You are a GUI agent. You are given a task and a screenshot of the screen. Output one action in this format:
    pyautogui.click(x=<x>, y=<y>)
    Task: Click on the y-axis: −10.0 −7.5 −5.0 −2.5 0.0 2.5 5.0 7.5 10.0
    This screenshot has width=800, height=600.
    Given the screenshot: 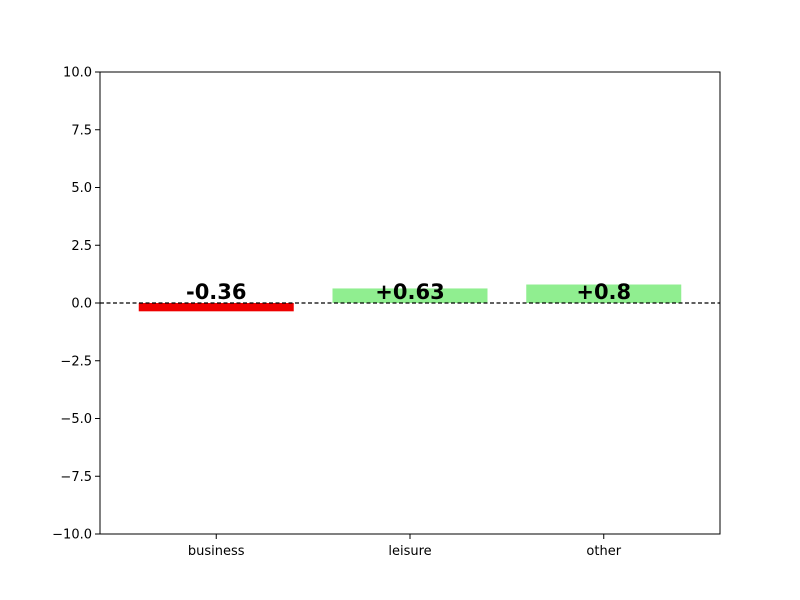 What is the action you would take?
    pyautogui.click(x=76, y=304)
    